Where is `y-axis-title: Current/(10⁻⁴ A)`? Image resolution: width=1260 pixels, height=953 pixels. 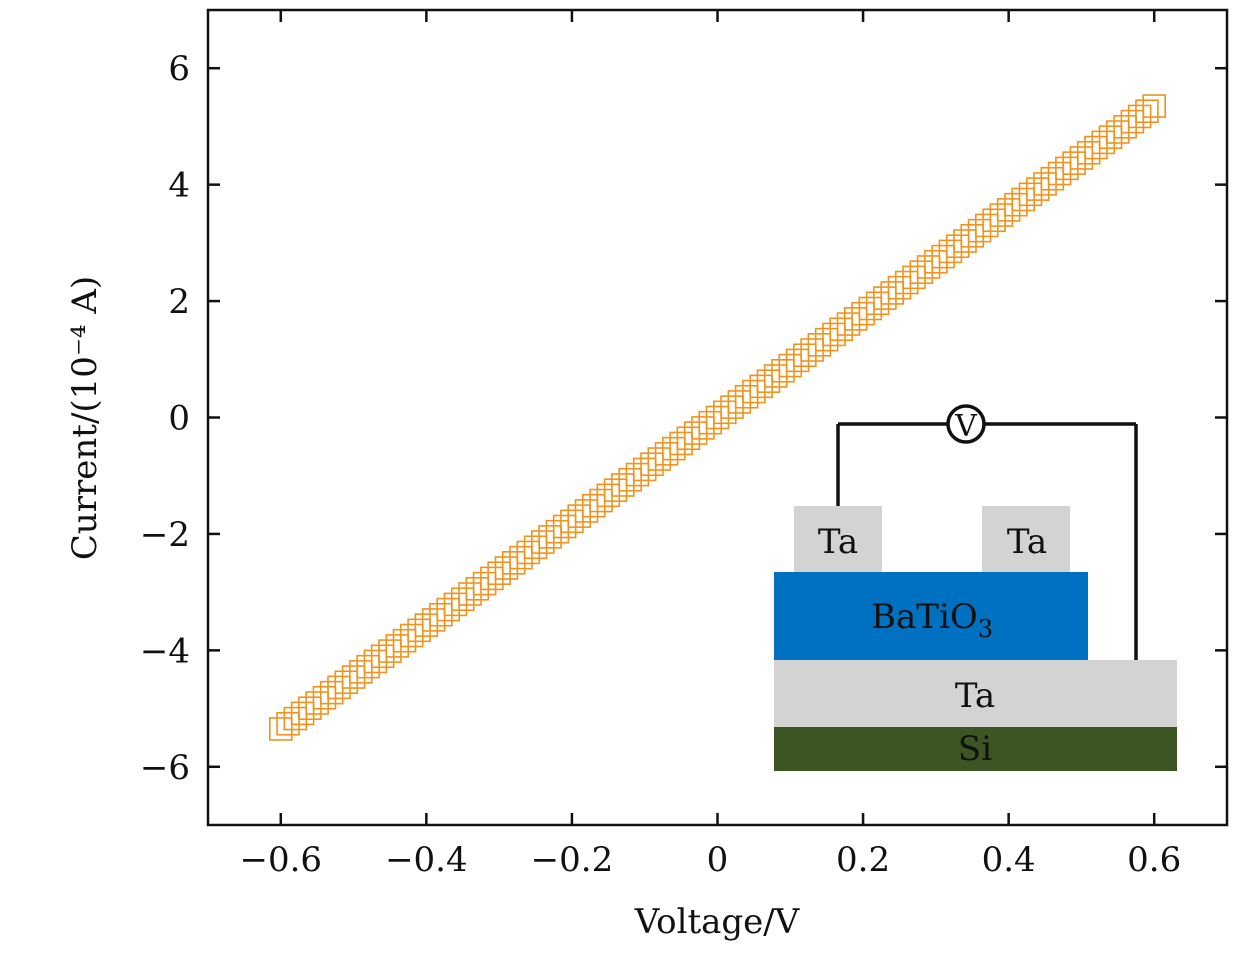
y-axis-title: Current/(10⁻⁴ A) is located at coordinates (85, 418).